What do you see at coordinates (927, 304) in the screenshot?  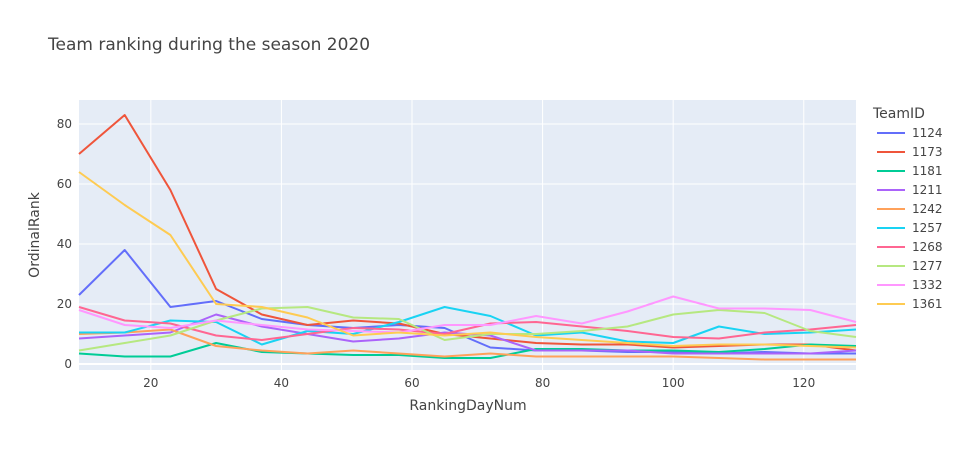 I see `legend-label: 1361` at bounding box center [927, 304].